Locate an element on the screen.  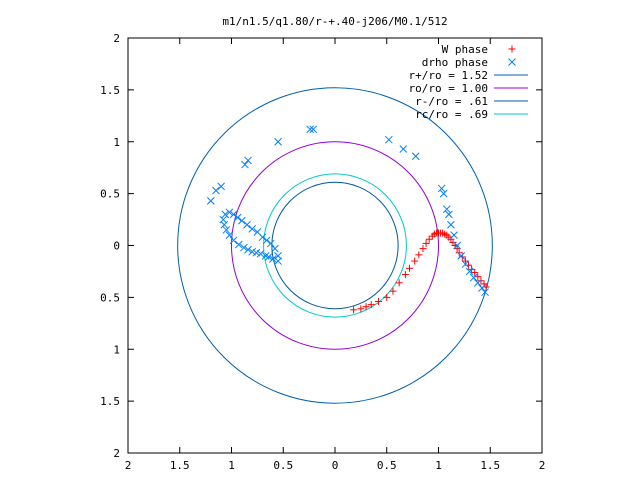
legend-label-4: r-/ro = .61 is located at coordinates (451, 101).